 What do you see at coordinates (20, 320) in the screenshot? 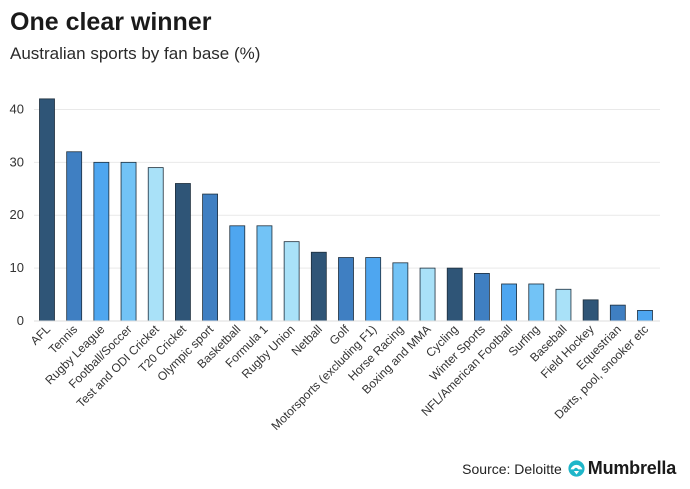
I see `y-tick-label: 0` at bounding box center [20, 320].